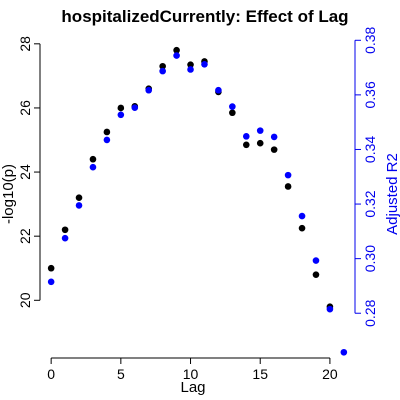 The image size is (400, 400). Describe the element at coordinates (192, 387) in the screenshot. I see `x-axis-label: Lag` at that location.